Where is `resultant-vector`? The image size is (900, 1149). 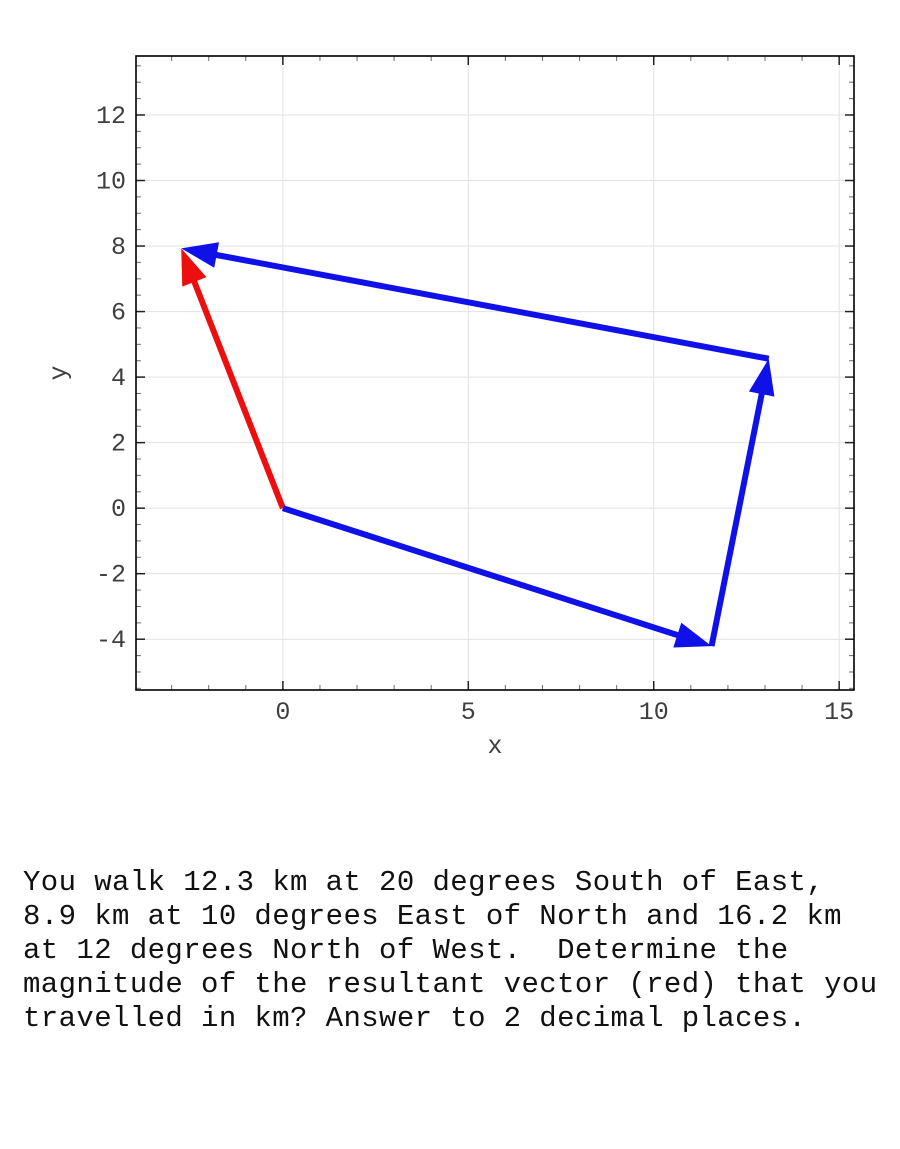 resultant-vector is located at coordinates (233, 379).